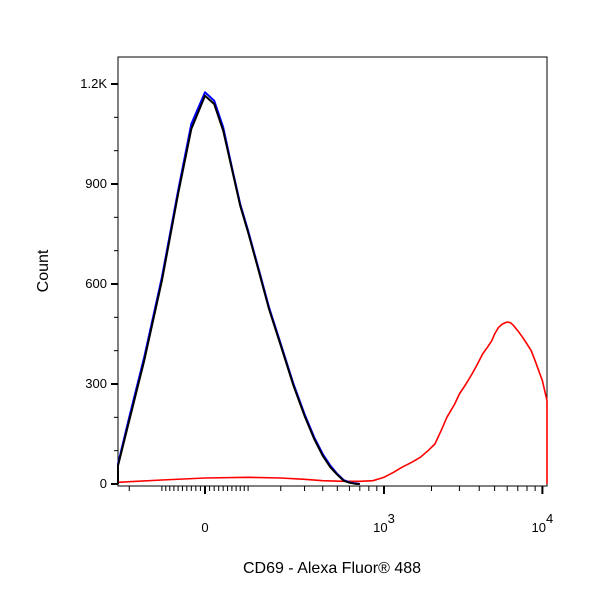 This screenshot has width=600, height=600. Describe the element at coordinates (332, 488) in the screenshot. I see `x-minor-ticks` at that location.